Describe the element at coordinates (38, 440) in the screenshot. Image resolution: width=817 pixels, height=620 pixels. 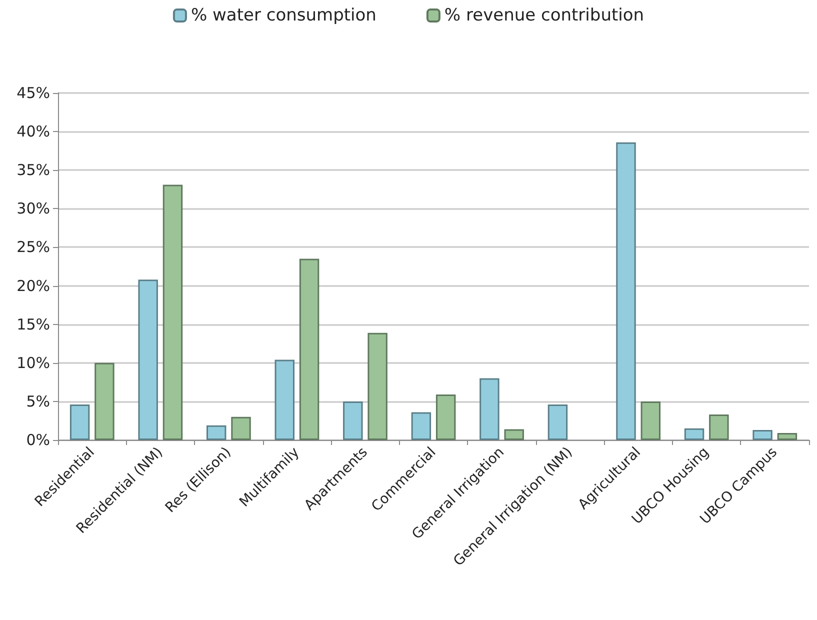
I see `y-tick-label: 0%` at that location.